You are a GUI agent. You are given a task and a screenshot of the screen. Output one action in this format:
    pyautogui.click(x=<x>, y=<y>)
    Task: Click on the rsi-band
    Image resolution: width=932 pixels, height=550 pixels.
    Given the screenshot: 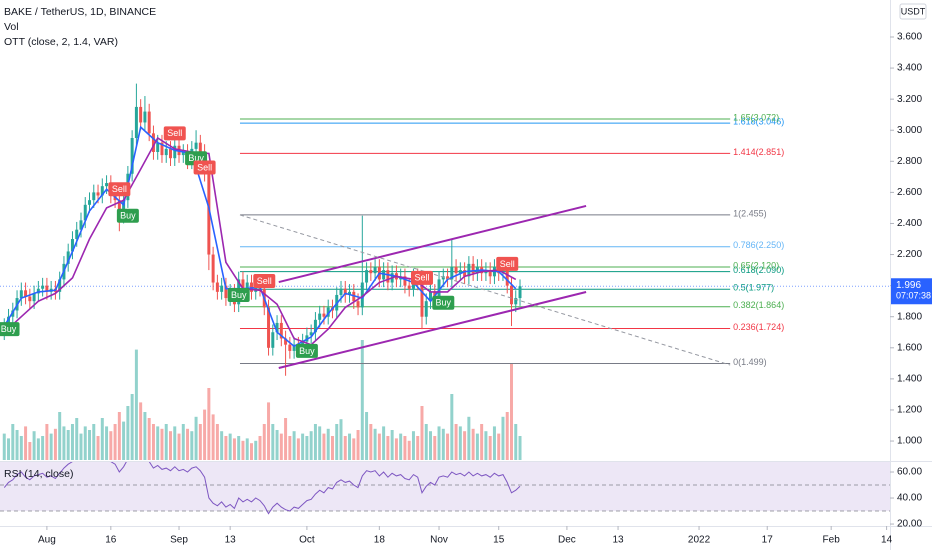 What is the action you would take?
    pyautogui.click(x=445, y=487)
    